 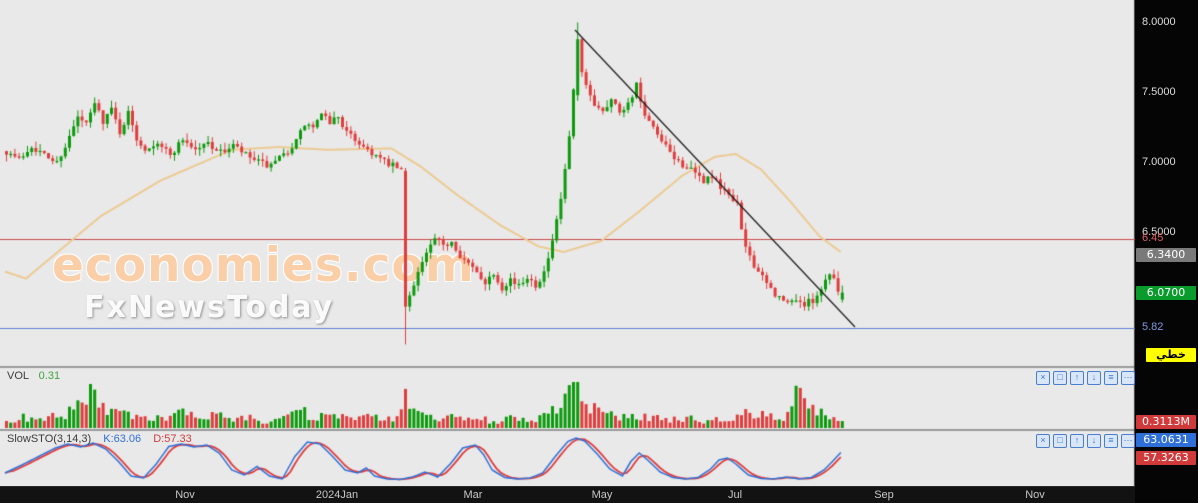 What do you see at coordinates (884, 495) in the screenshot?
I see `time-axis-label: Sep` at bounding box center [884, 495].